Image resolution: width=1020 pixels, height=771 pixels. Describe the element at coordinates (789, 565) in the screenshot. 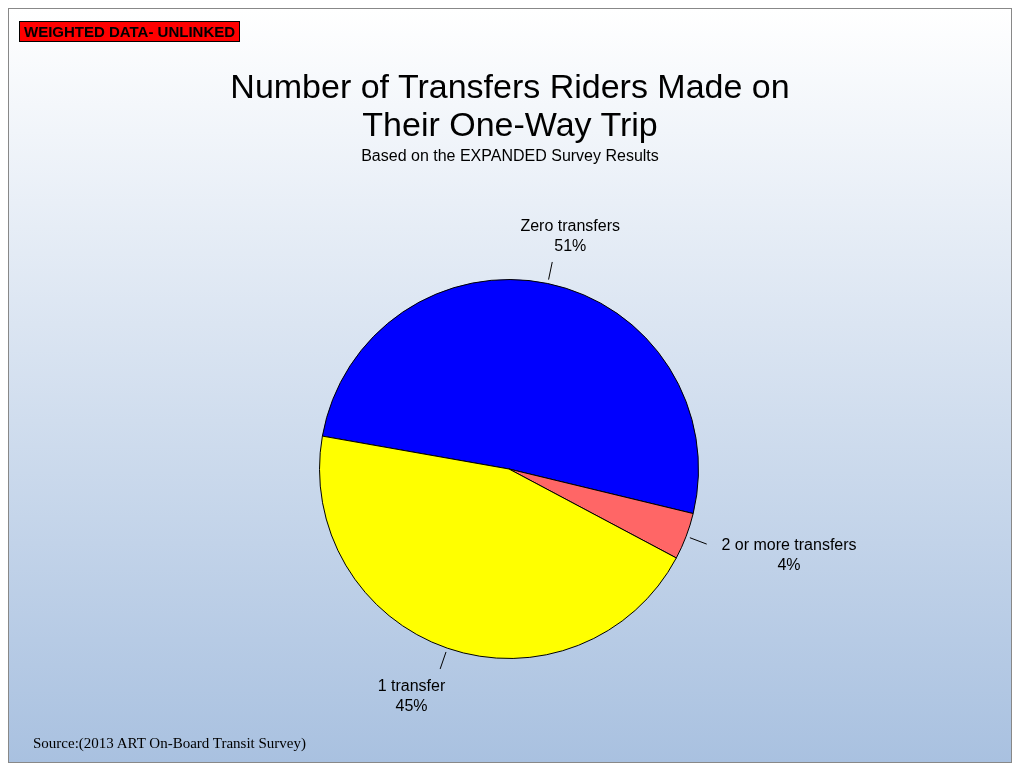

I see `data-label: 4%` at that location.